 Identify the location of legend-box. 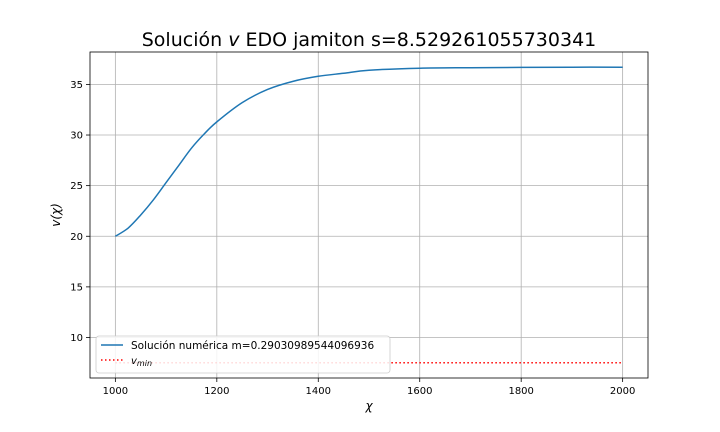
(243, 354).